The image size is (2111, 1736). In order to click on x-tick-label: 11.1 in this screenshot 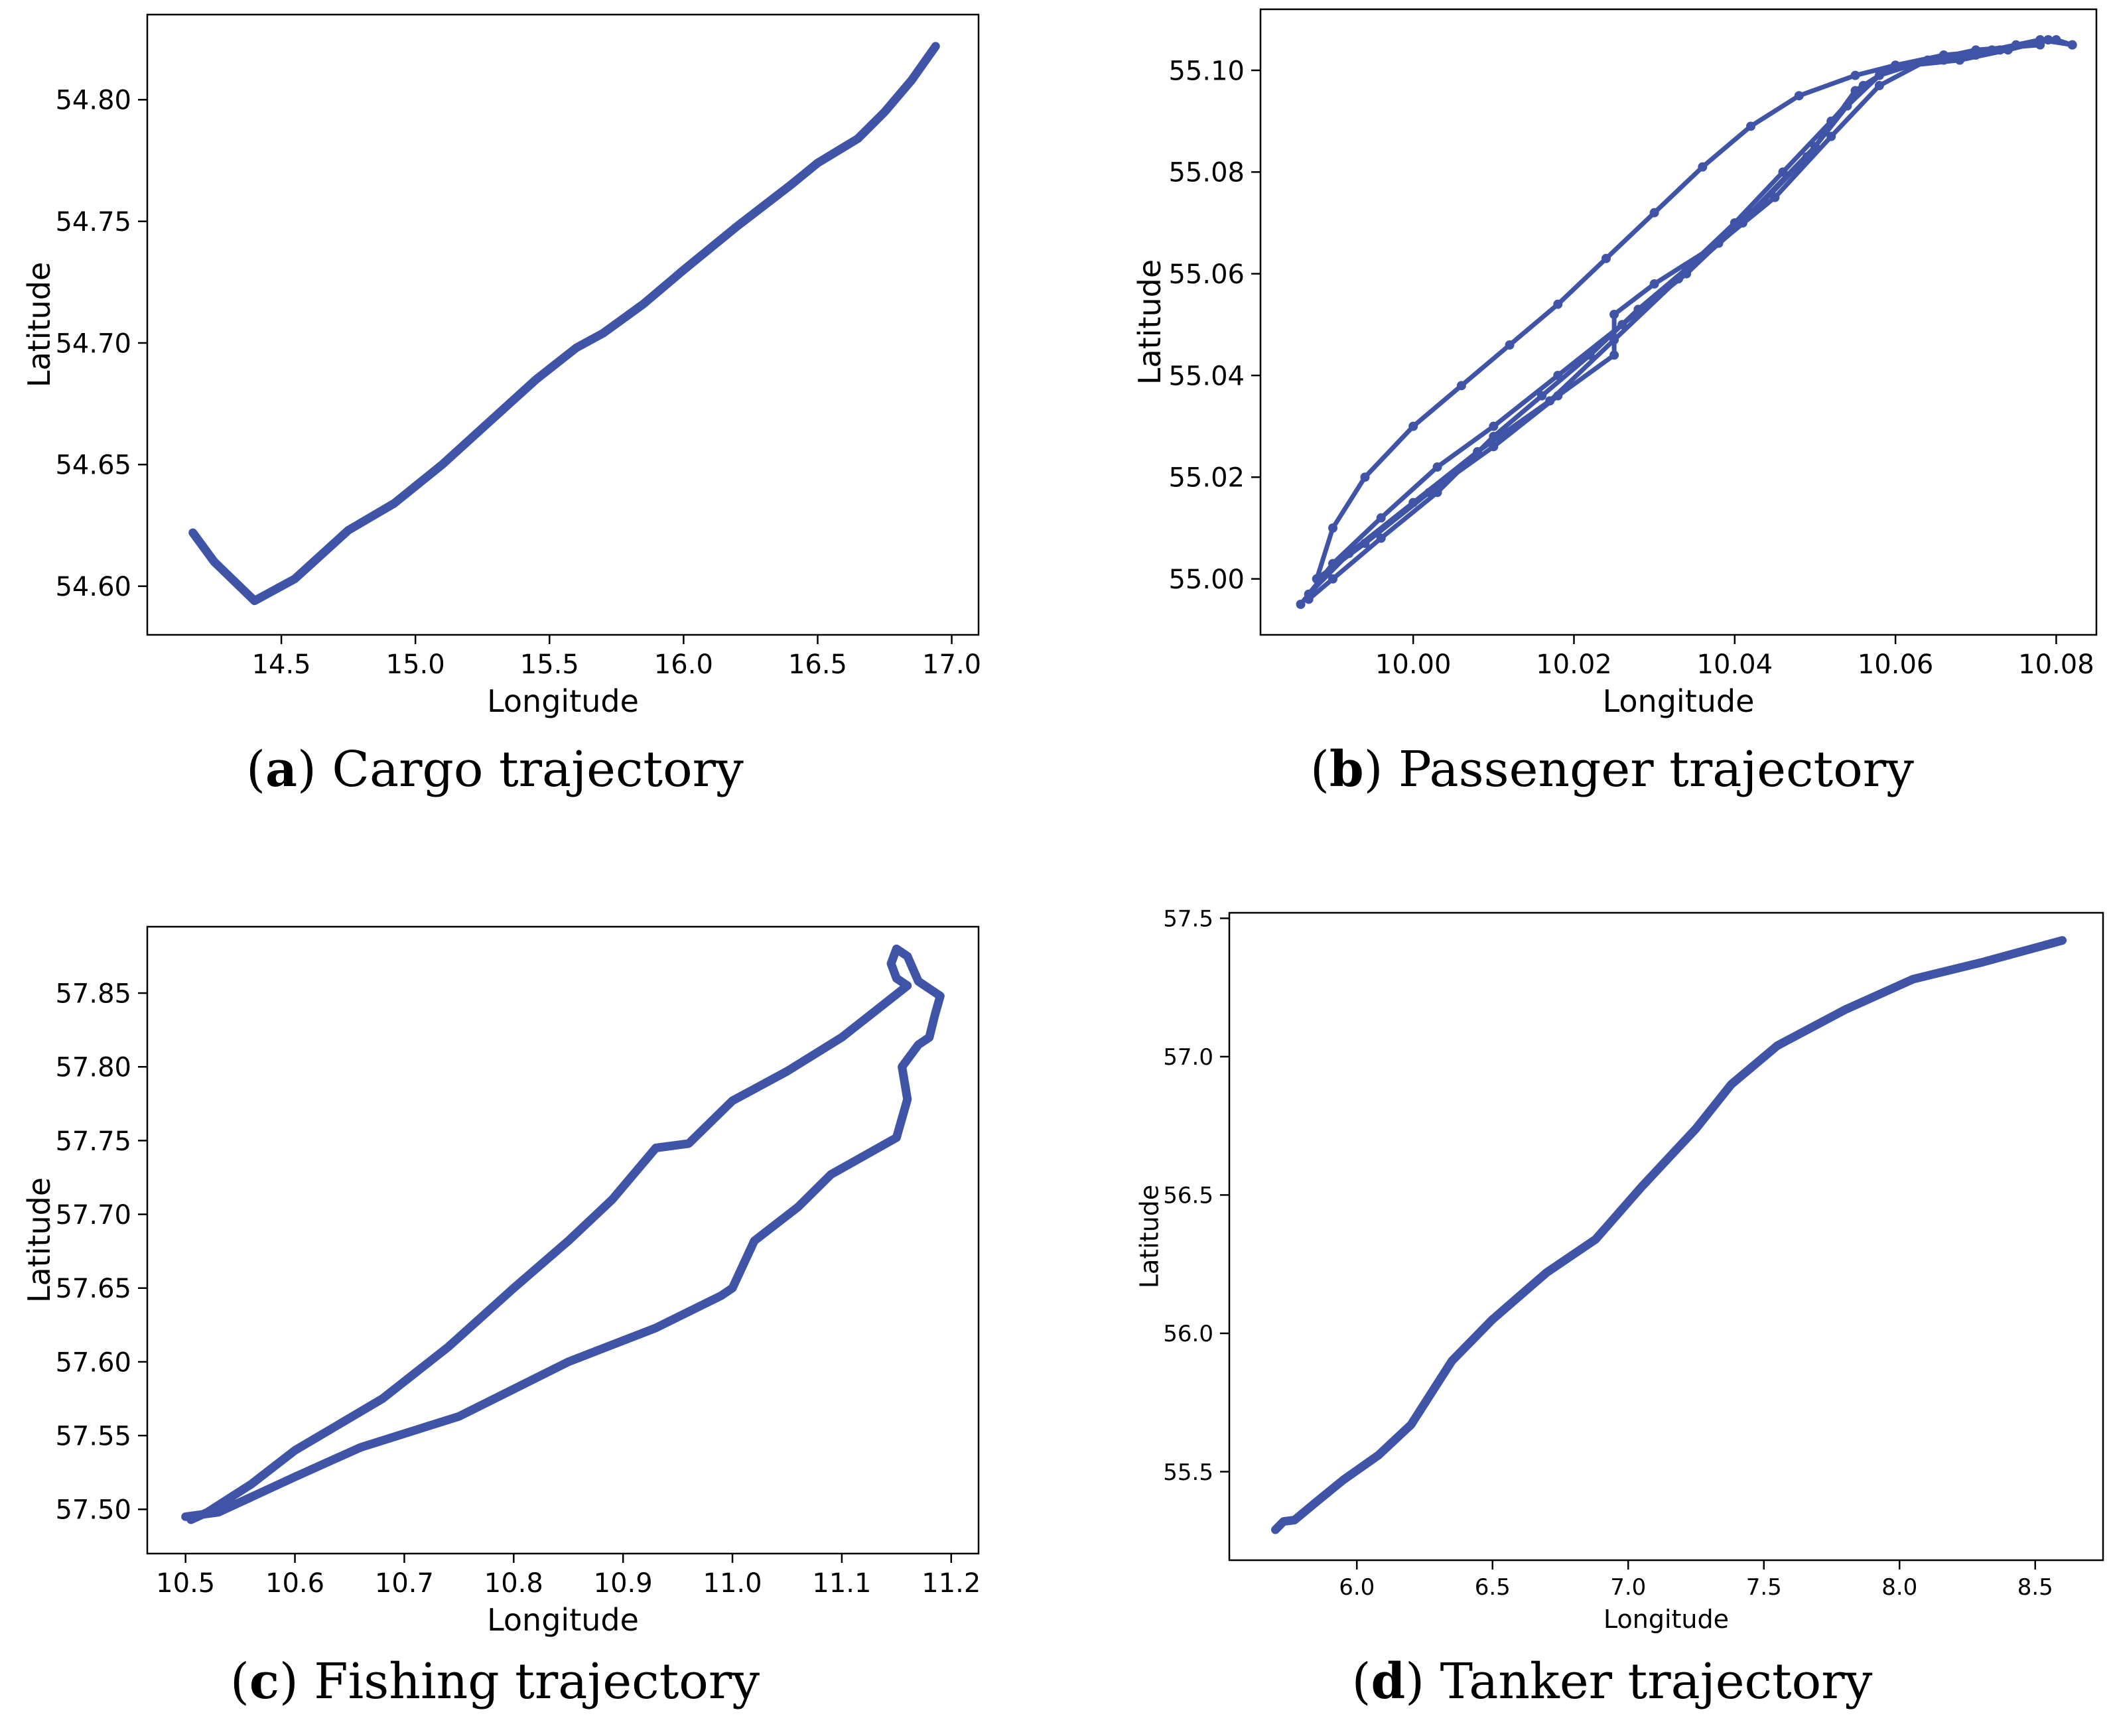, I will do `click(841, 1583)`.